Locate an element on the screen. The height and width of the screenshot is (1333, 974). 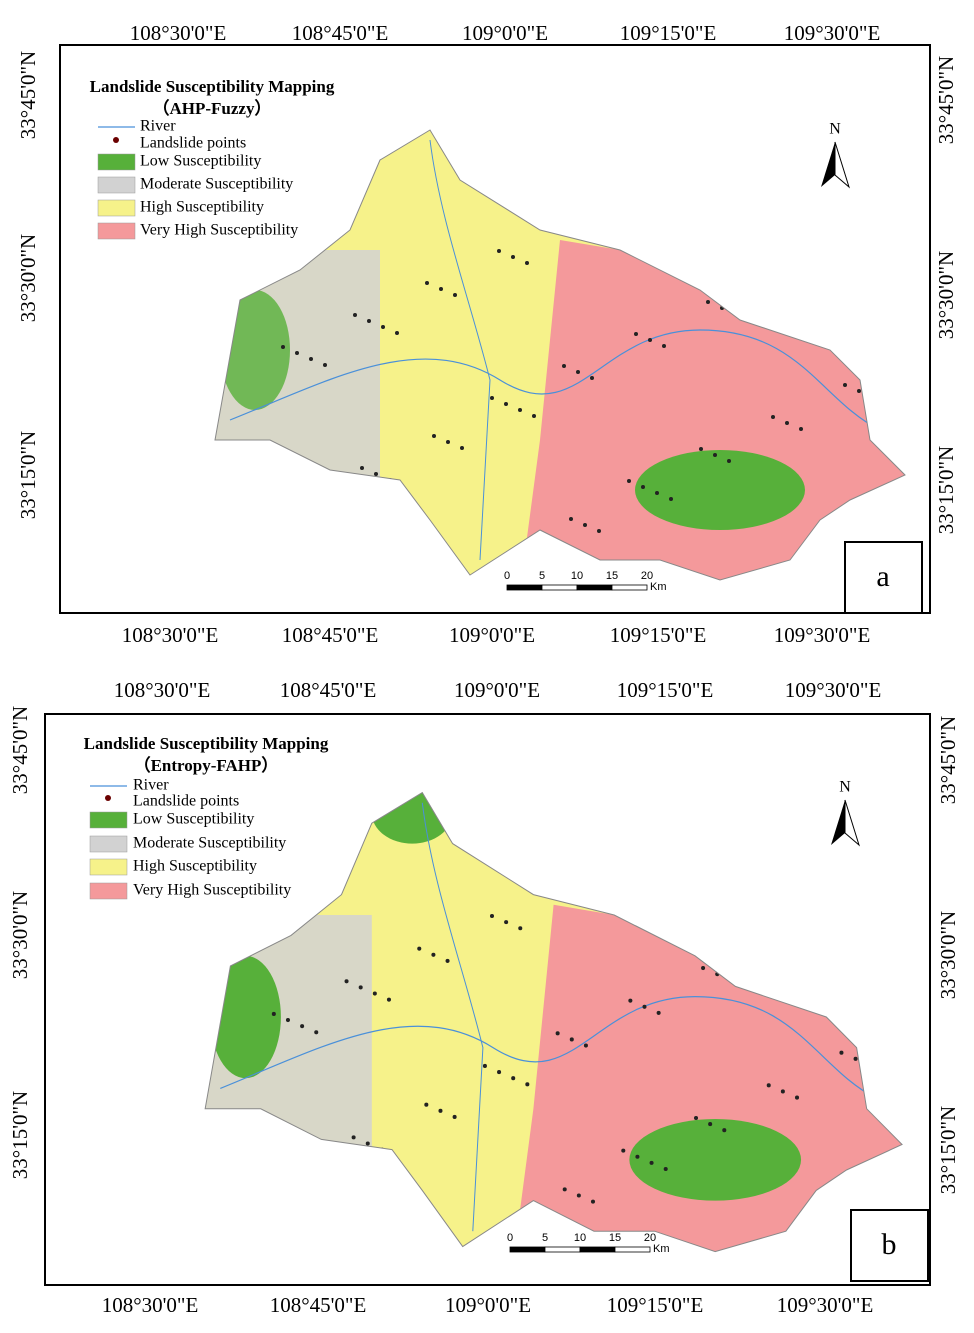
panel-letter: a is located at coordinates (882, 576).